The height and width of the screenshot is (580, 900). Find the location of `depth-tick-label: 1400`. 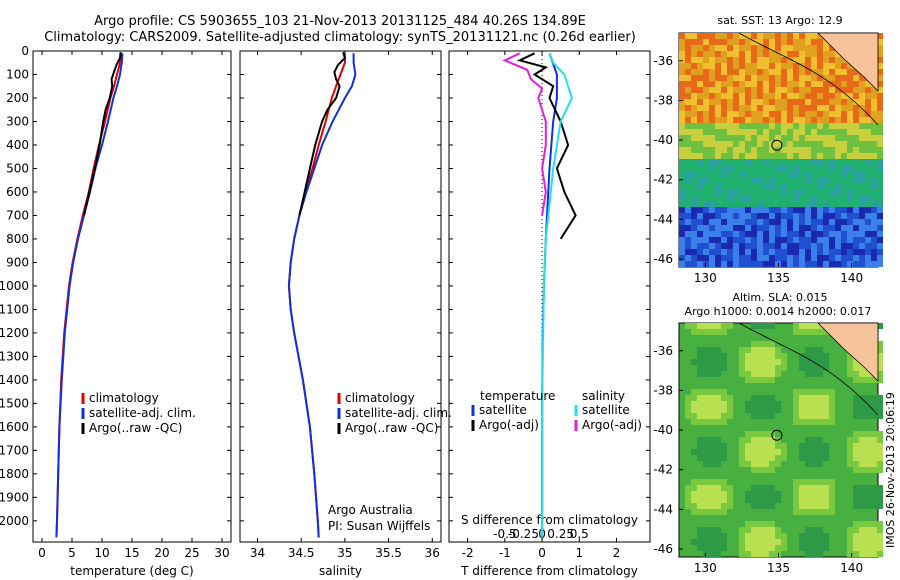

depth-tick-label: 1400 is located at coordinates (14, 380).